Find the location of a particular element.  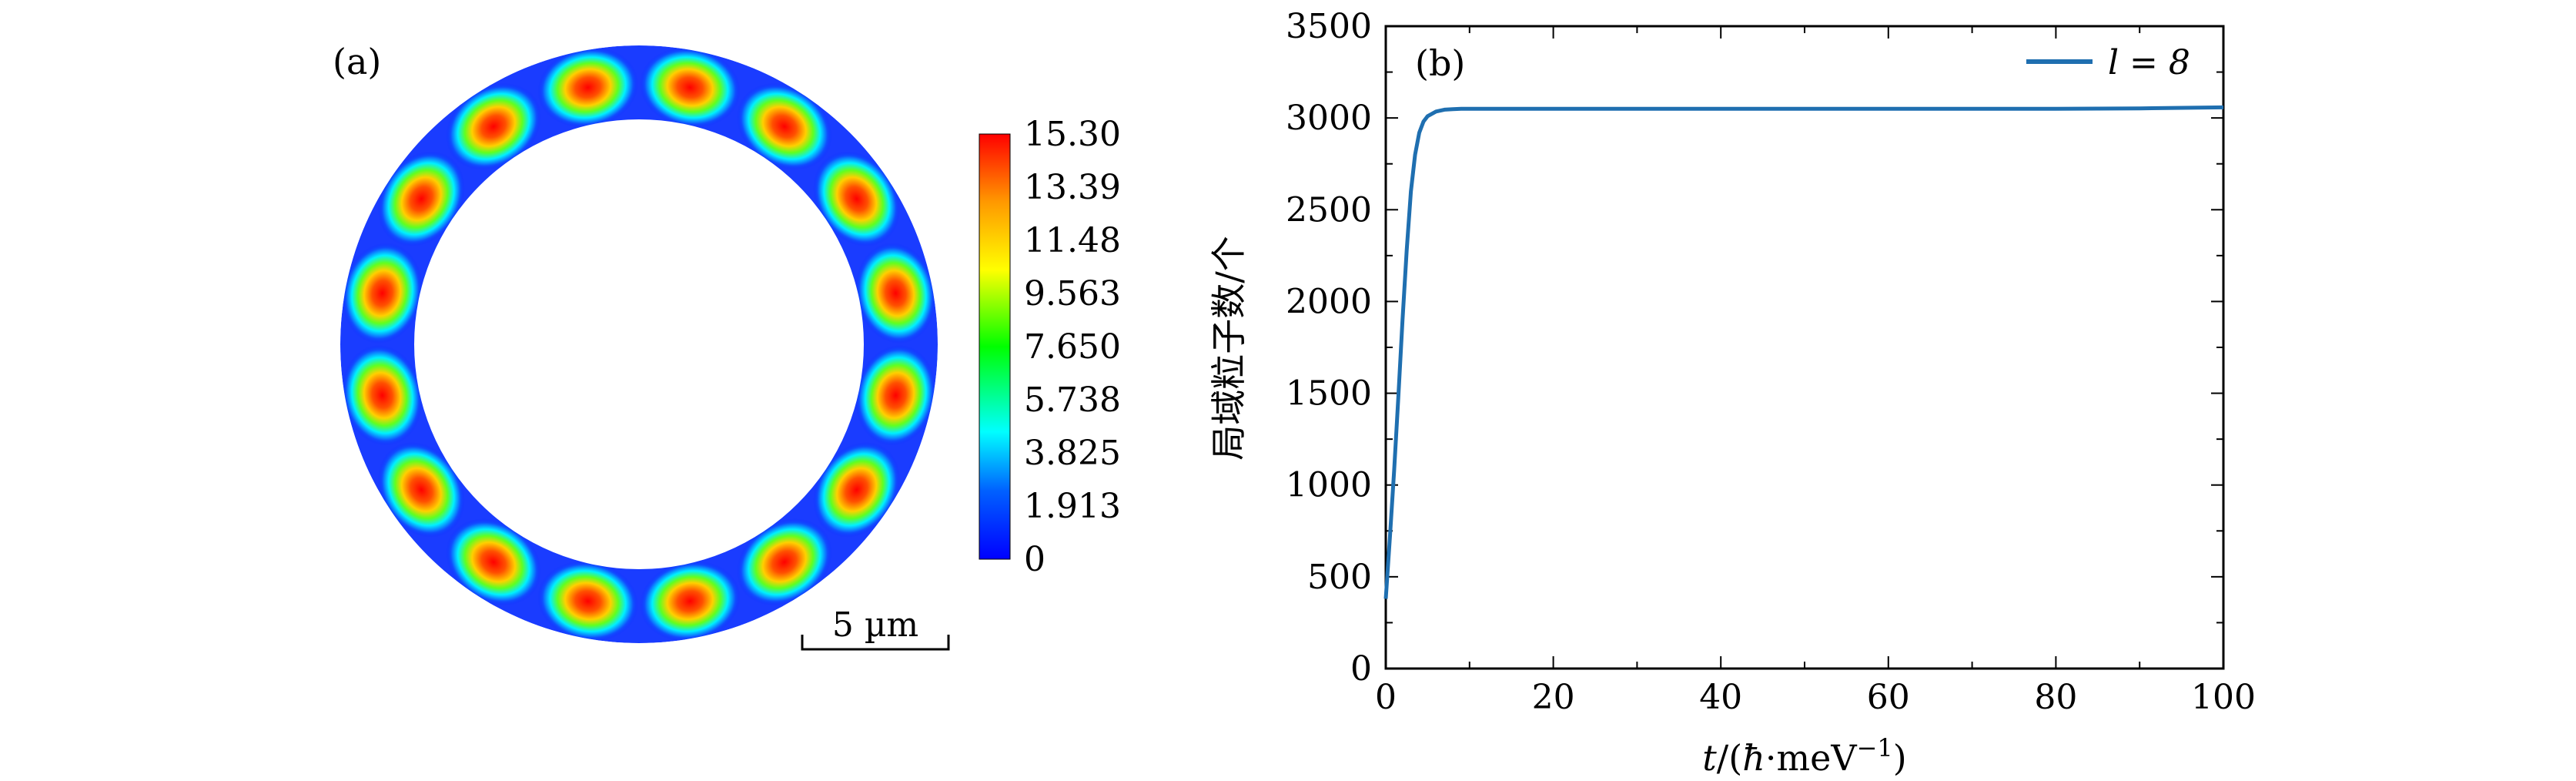

y-tick-label: 2500 is located at coordinates (1329, 210).